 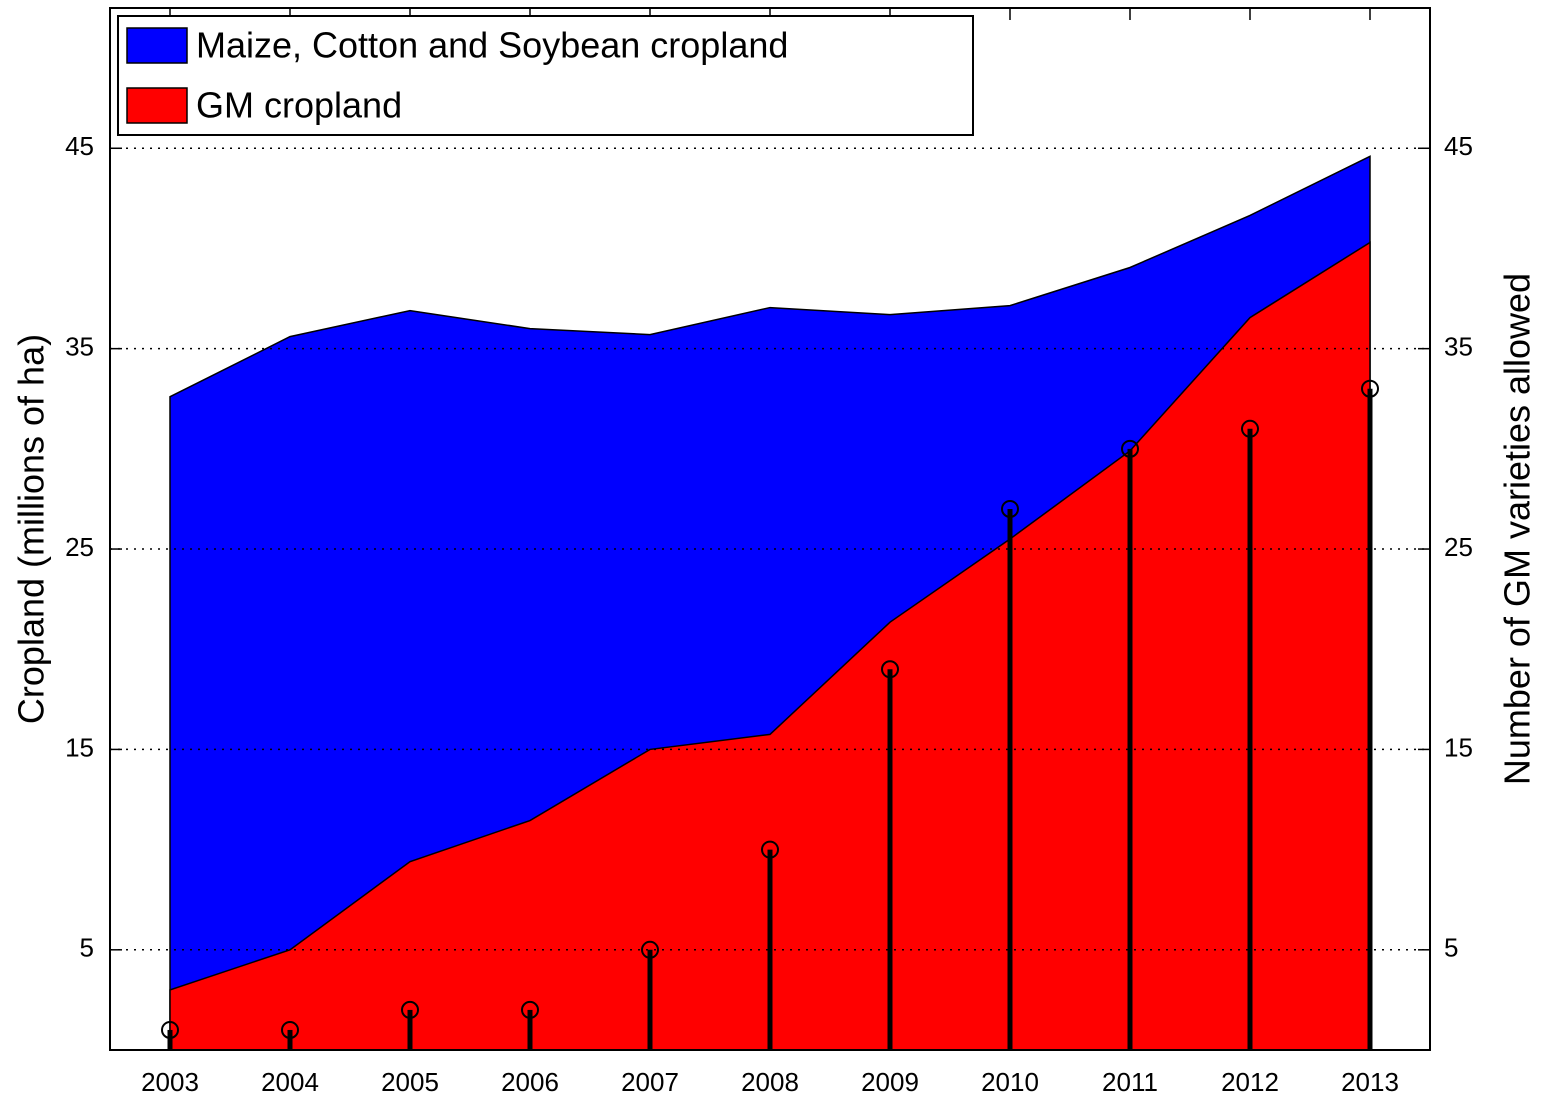 I want to click on y2-tick-label: 35, so click(x=1458, y=347).